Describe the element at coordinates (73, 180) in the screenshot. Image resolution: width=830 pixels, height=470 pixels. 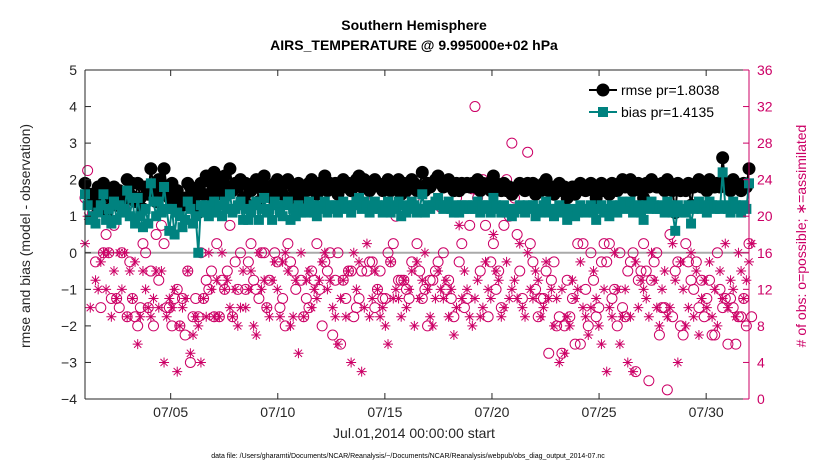
I see `y-tick-label: 2` at that location.